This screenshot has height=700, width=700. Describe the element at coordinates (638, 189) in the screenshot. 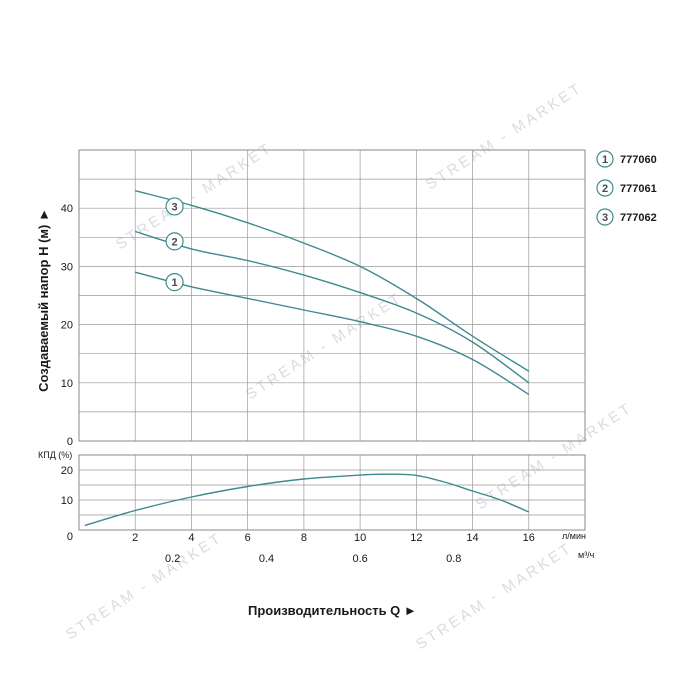

I see `legend-entry-777061: 777061` at that location.